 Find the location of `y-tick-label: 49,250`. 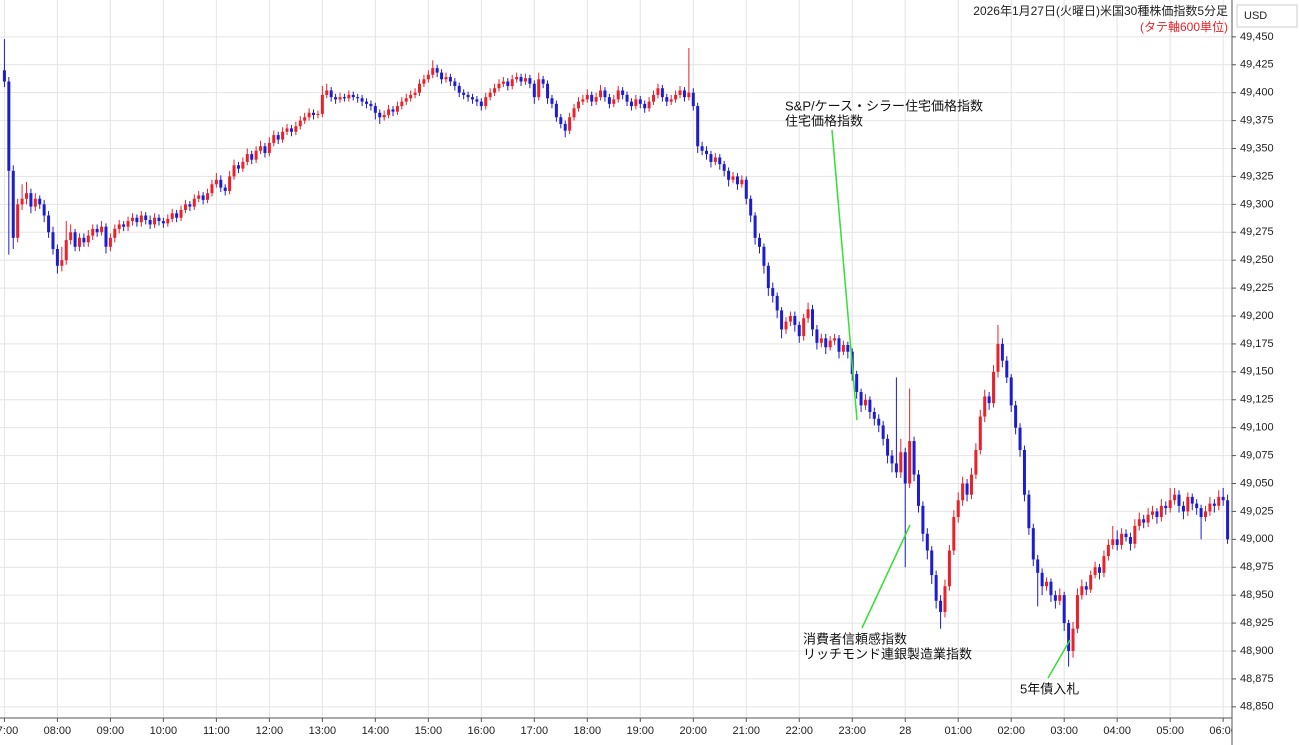

y-tick-label: 49,250 is located at coordinates (1257, 260).